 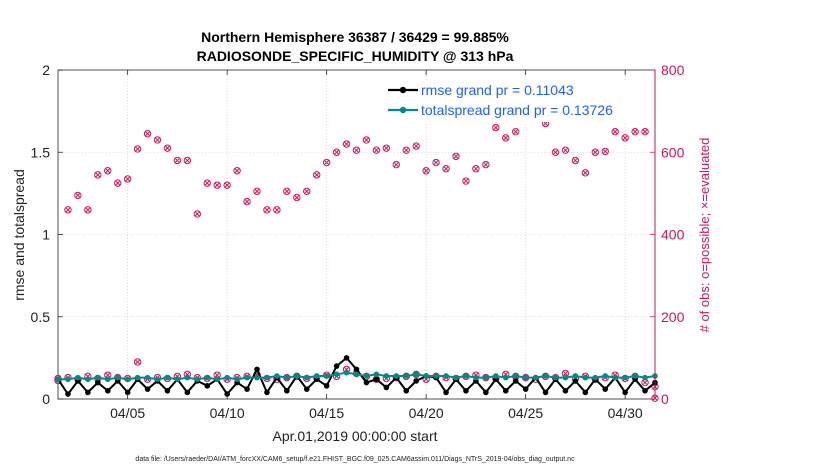 What do you see at coordinates (41, 317) in the screenshot?
I see `left-tick-label: 0.5` at bounding box center [41, 317].